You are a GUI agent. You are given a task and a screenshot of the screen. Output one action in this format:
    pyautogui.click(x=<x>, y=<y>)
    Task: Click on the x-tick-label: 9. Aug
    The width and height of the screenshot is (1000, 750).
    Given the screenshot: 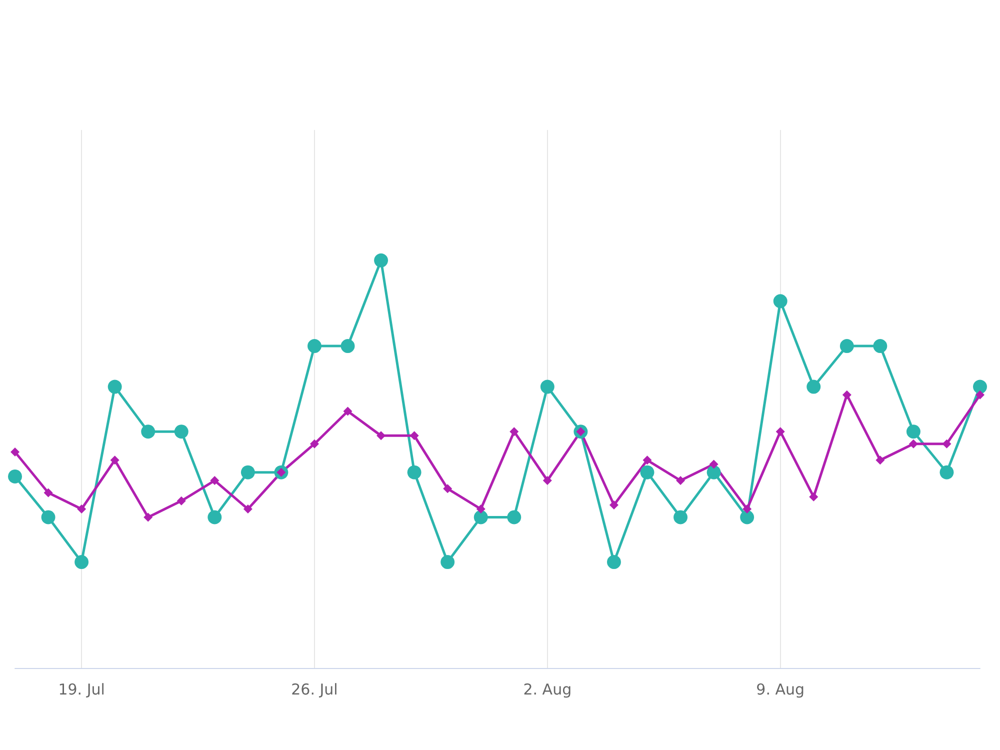 What is the action you would take?
    pyautogui.click(x=780, y=689)
    